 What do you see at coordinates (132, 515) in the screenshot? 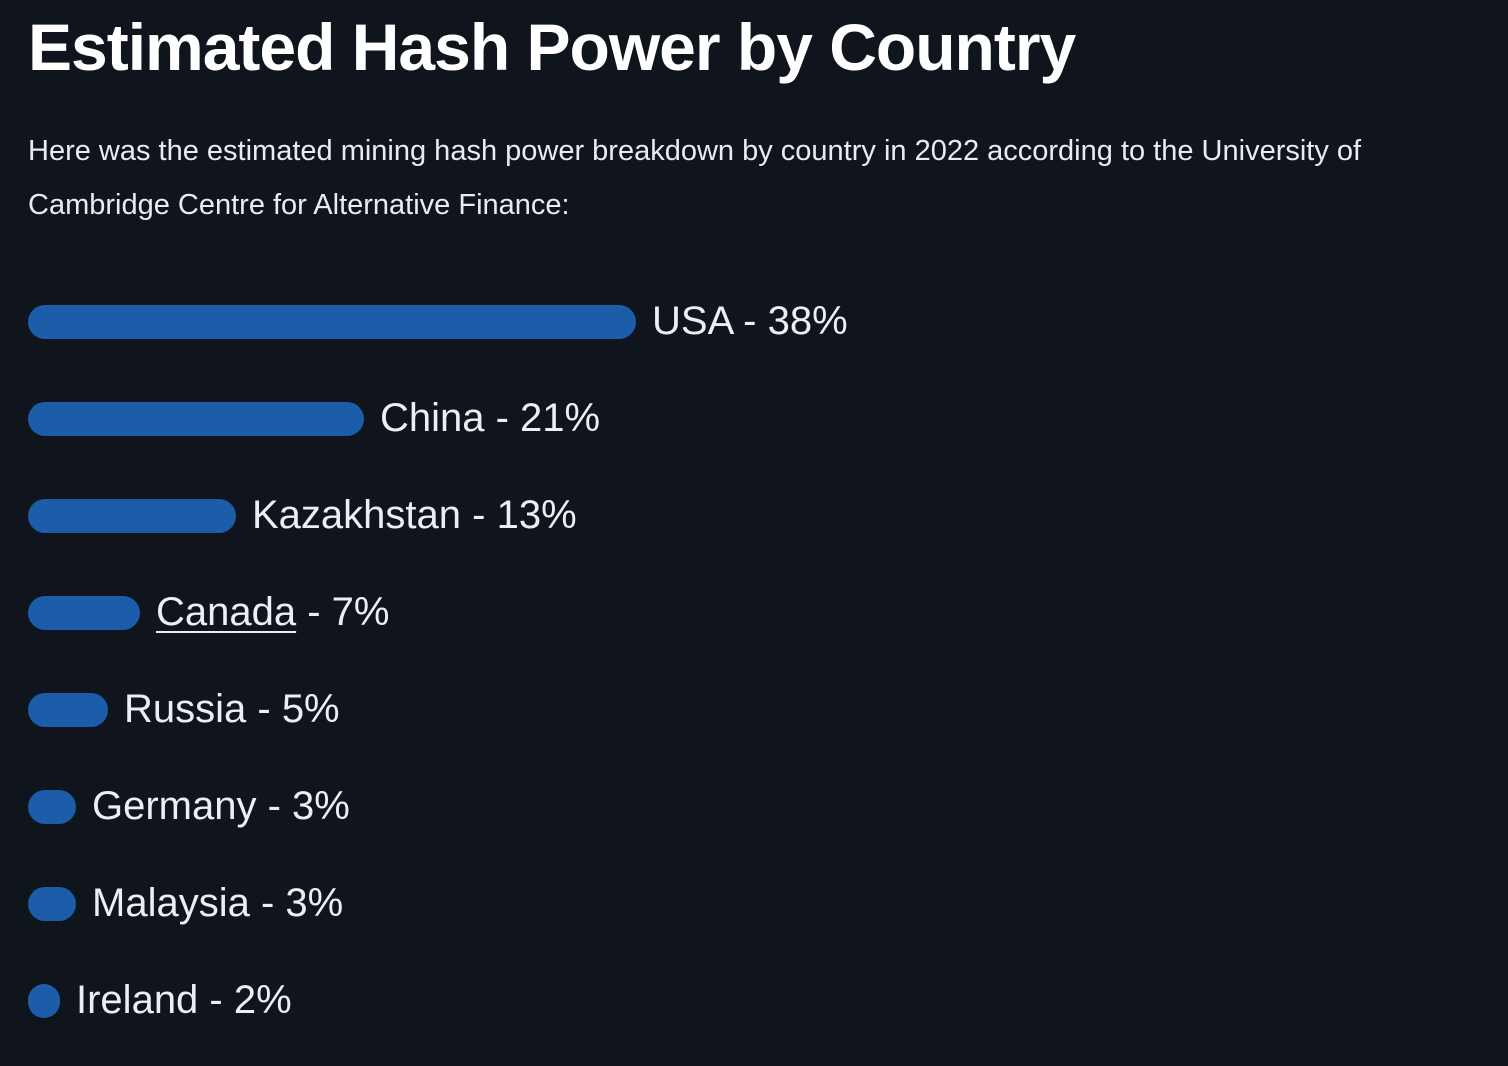
I see `bar-kazakhstan` at bounding box center [132, 515].